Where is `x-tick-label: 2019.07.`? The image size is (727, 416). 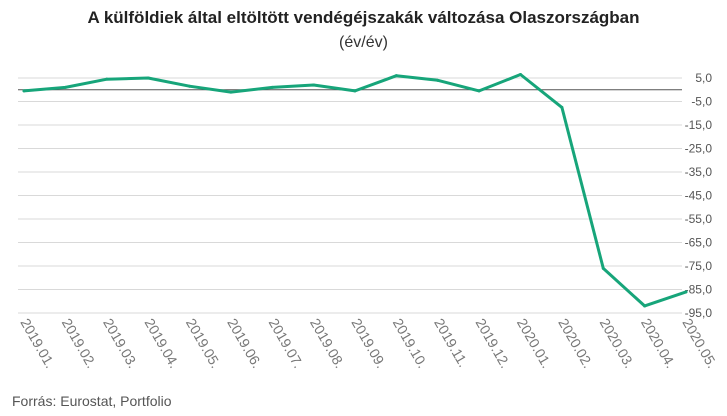 x-tick-label: 2019.07. is located at coordinates (286, 343).